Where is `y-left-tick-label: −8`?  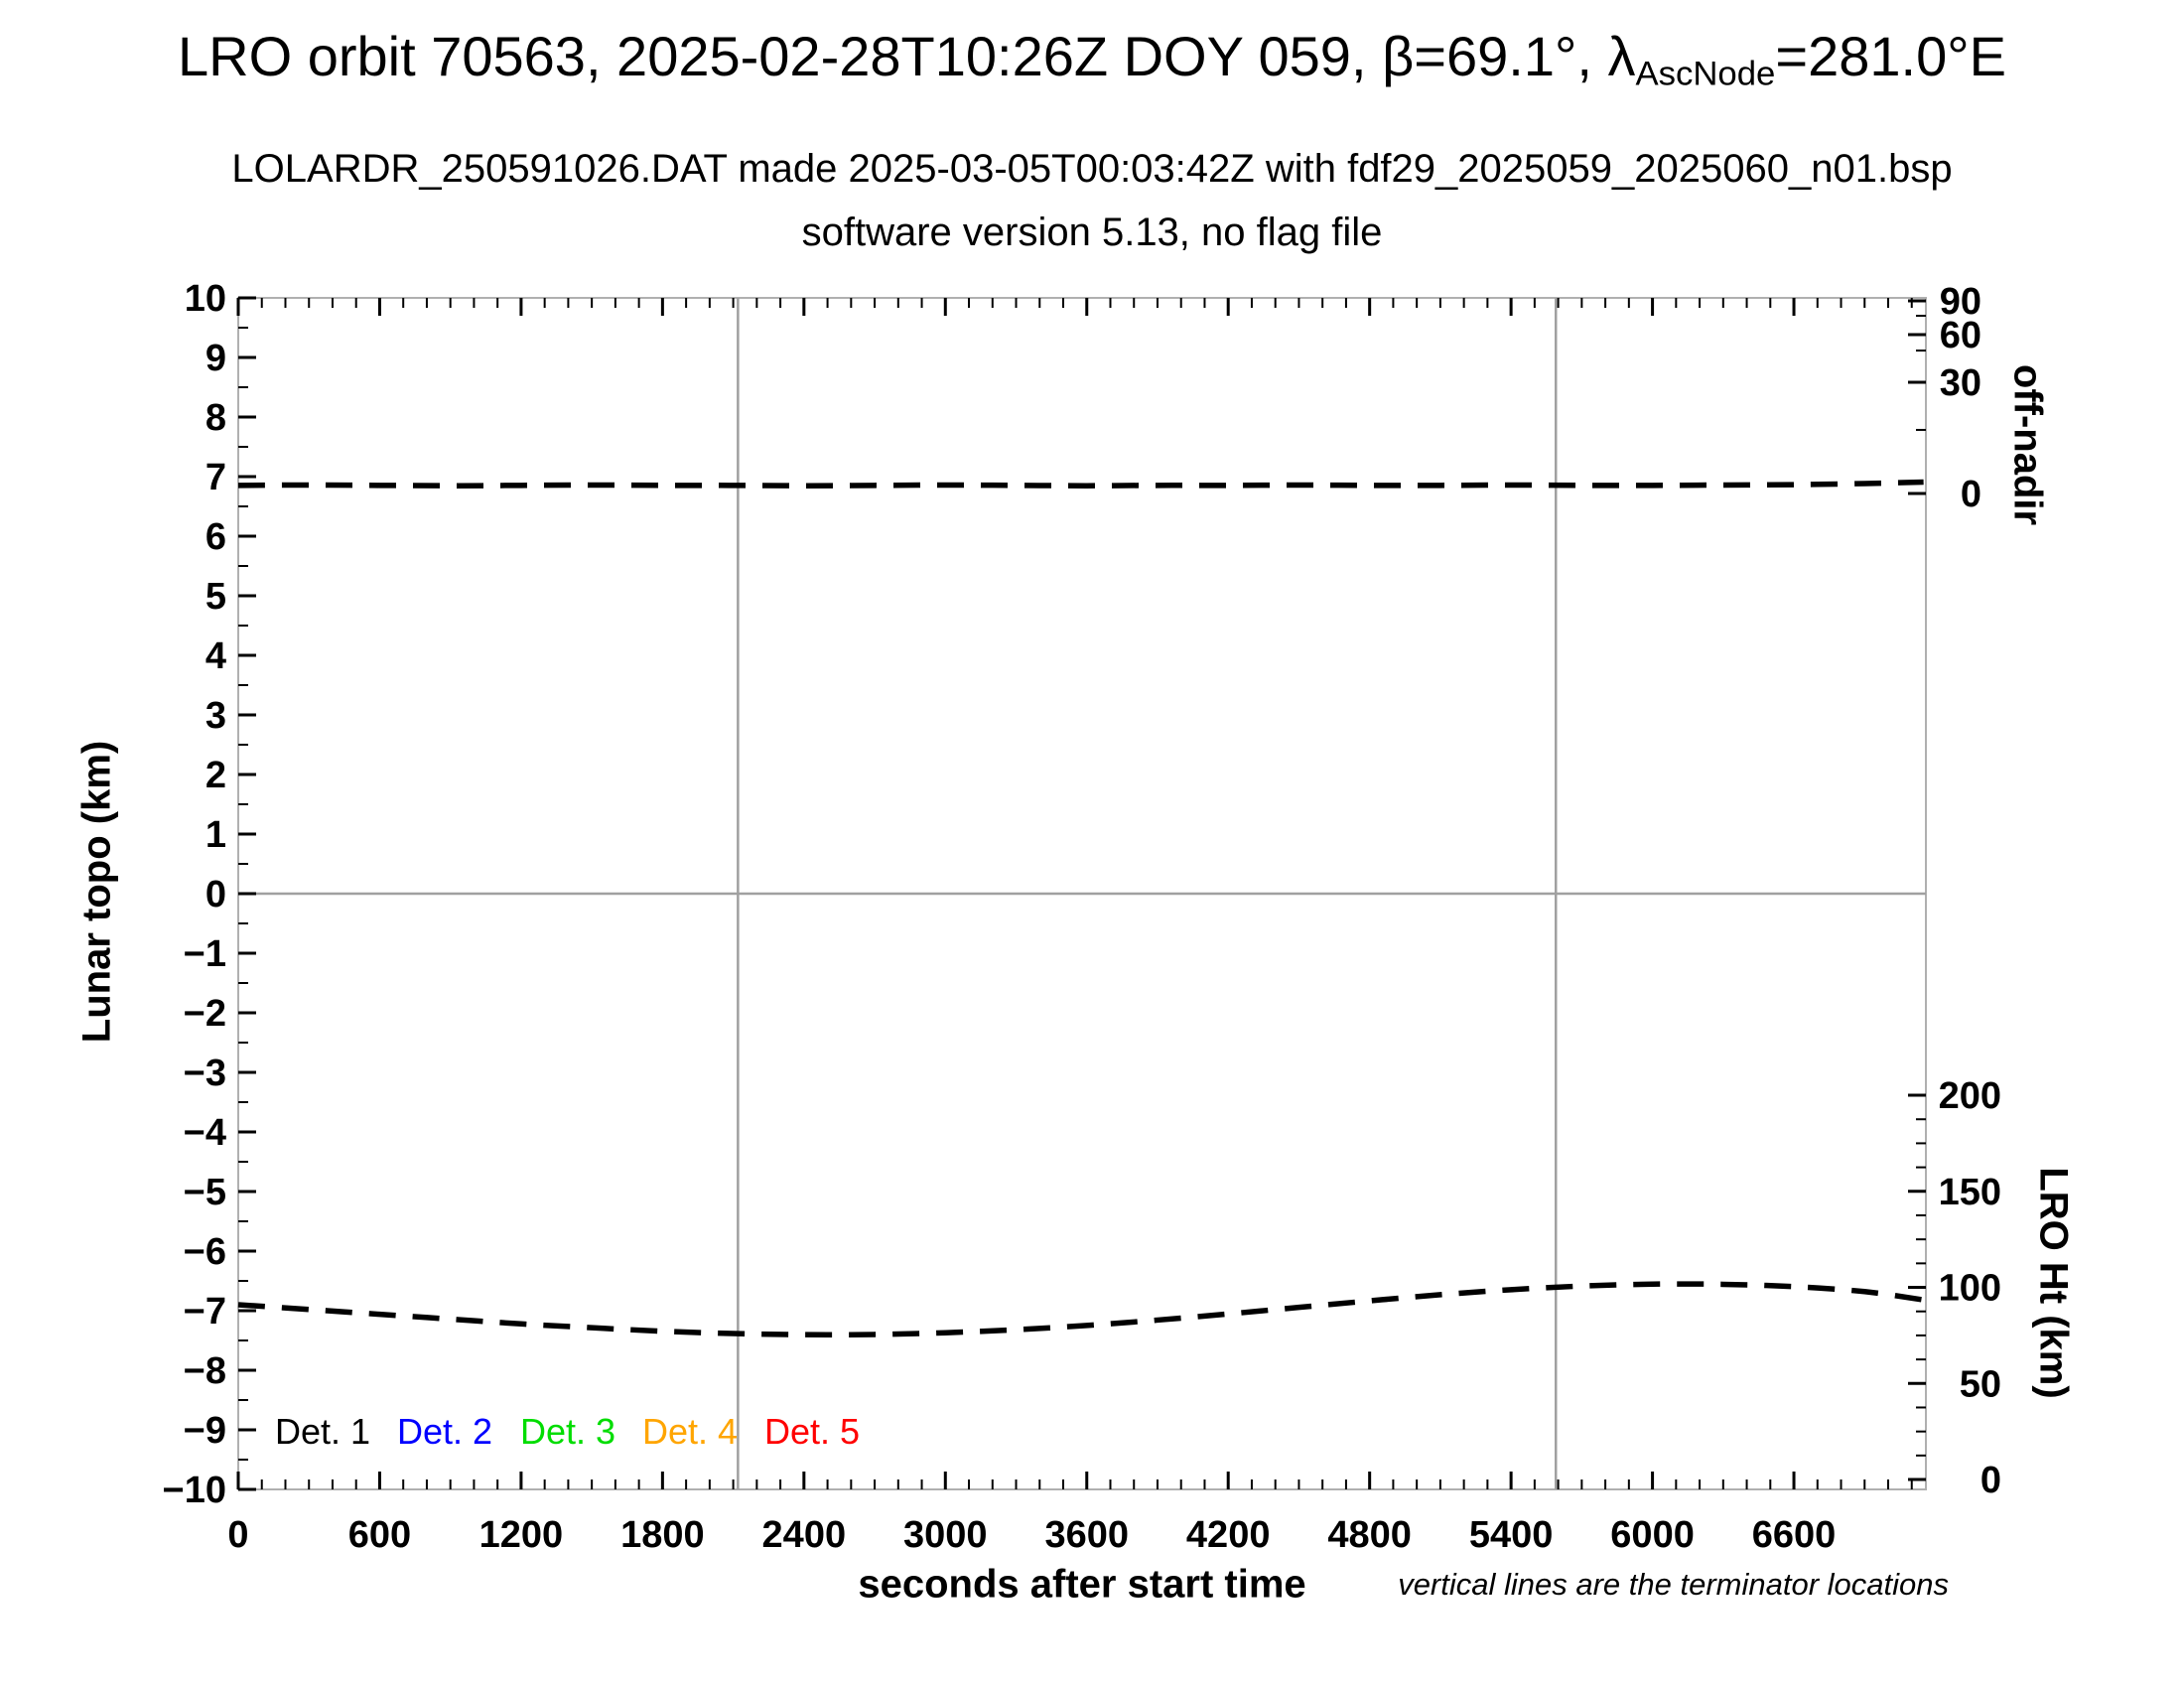
y-left-tick-label: −8 is located at coordinates (205, 1371).